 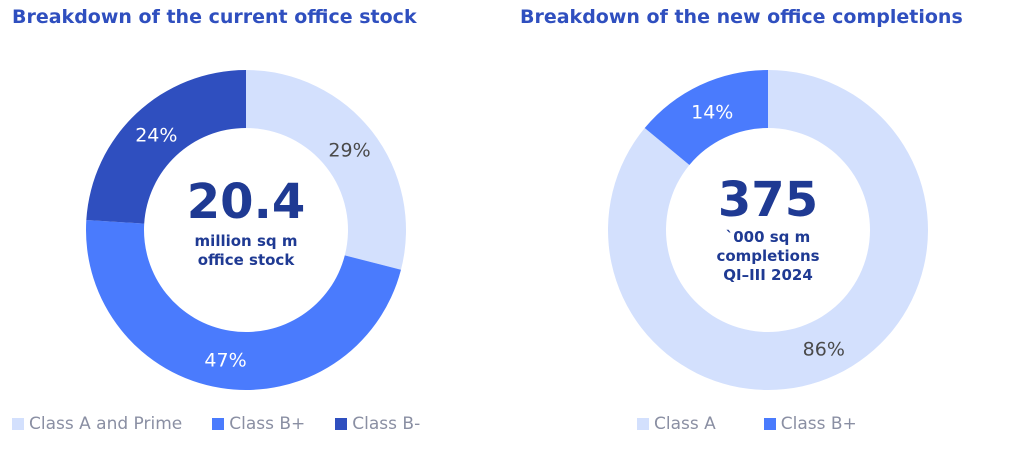 I want to click on legend-new-completions: Class A Class B+, so click(x=747, y=424).